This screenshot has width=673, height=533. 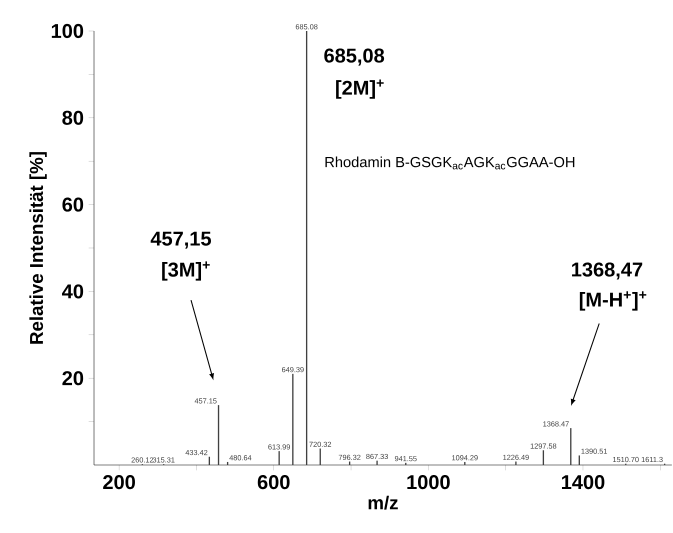 I want to click on y-tick-label: 60, so click(x=73, y=205).